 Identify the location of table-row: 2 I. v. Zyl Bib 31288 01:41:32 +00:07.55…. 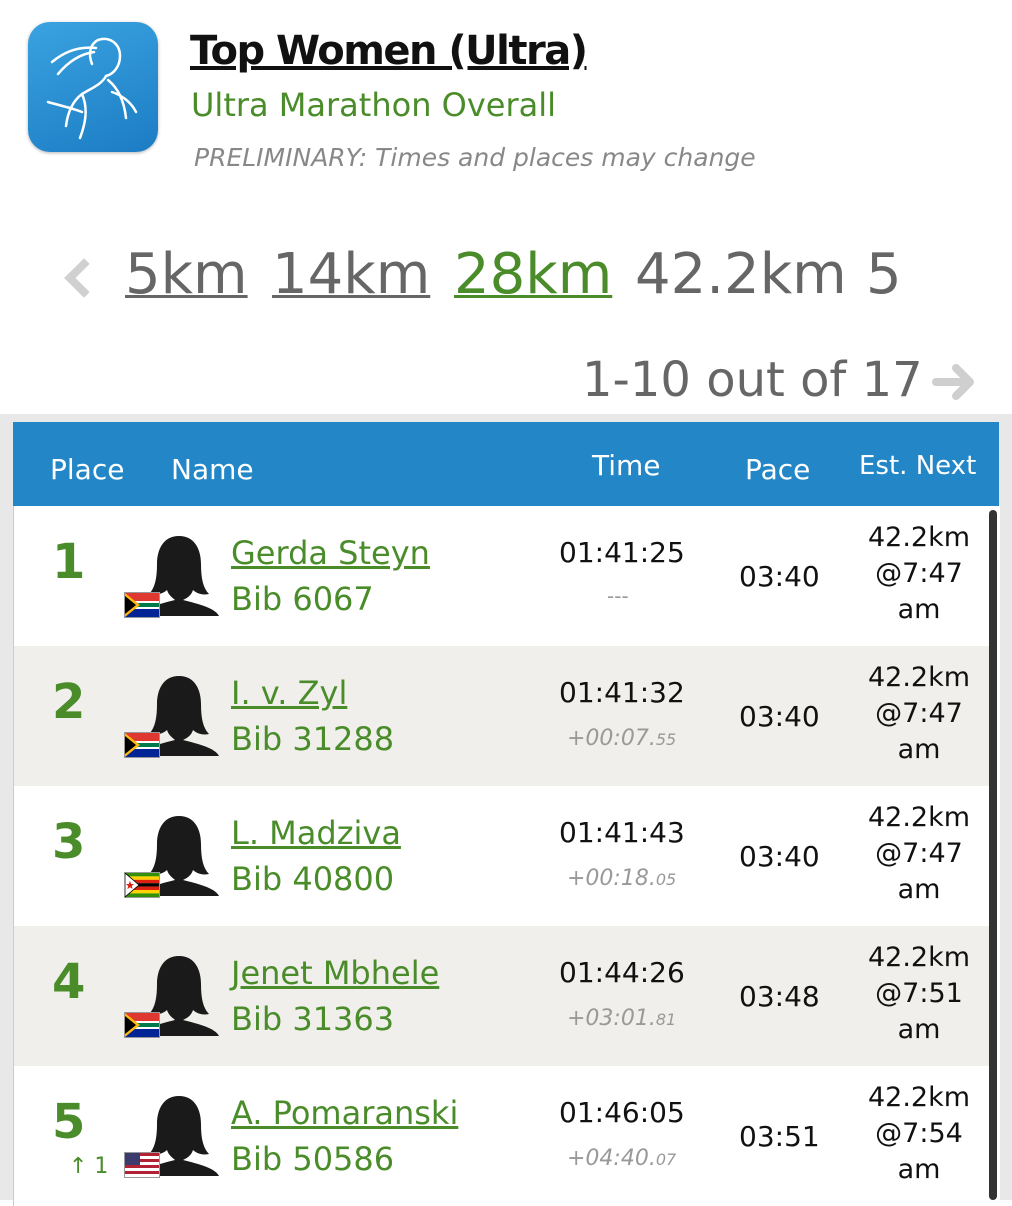
(502, 716).